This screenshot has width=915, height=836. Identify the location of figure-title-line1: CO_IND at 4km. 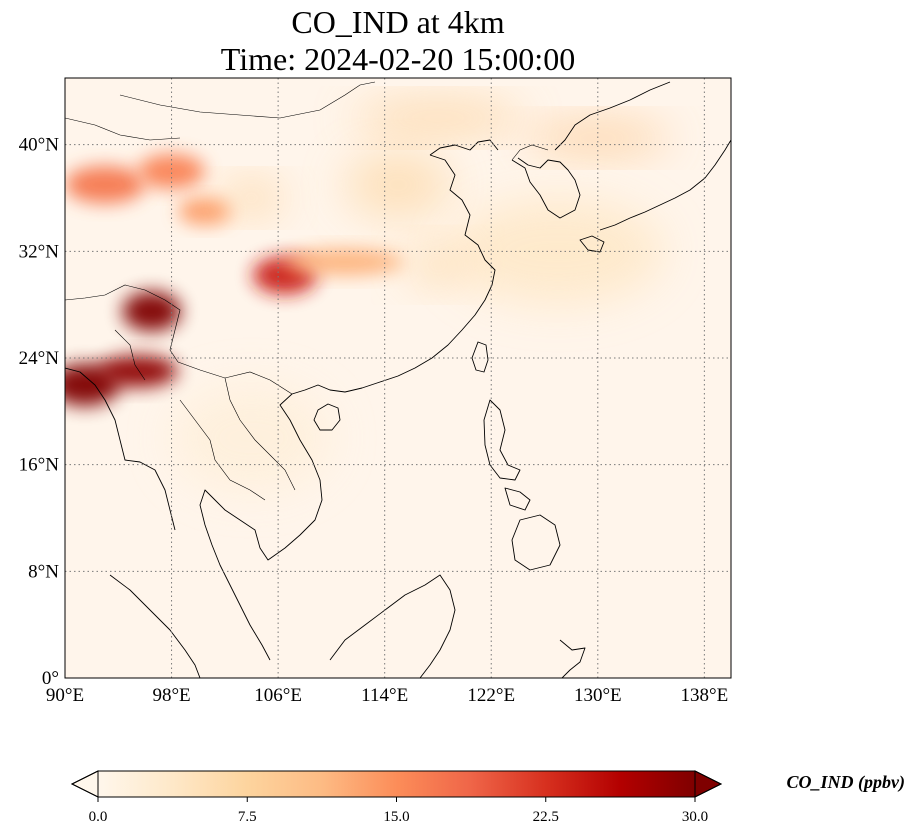
(397, 22).